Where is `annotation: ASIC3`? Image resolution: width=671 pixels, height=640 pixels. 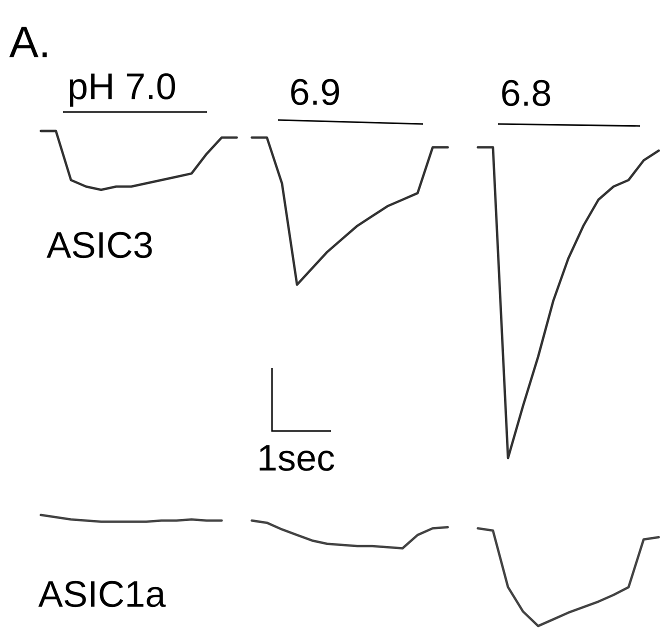
annotation: ASIC3 is located at coordinates (99, 245).